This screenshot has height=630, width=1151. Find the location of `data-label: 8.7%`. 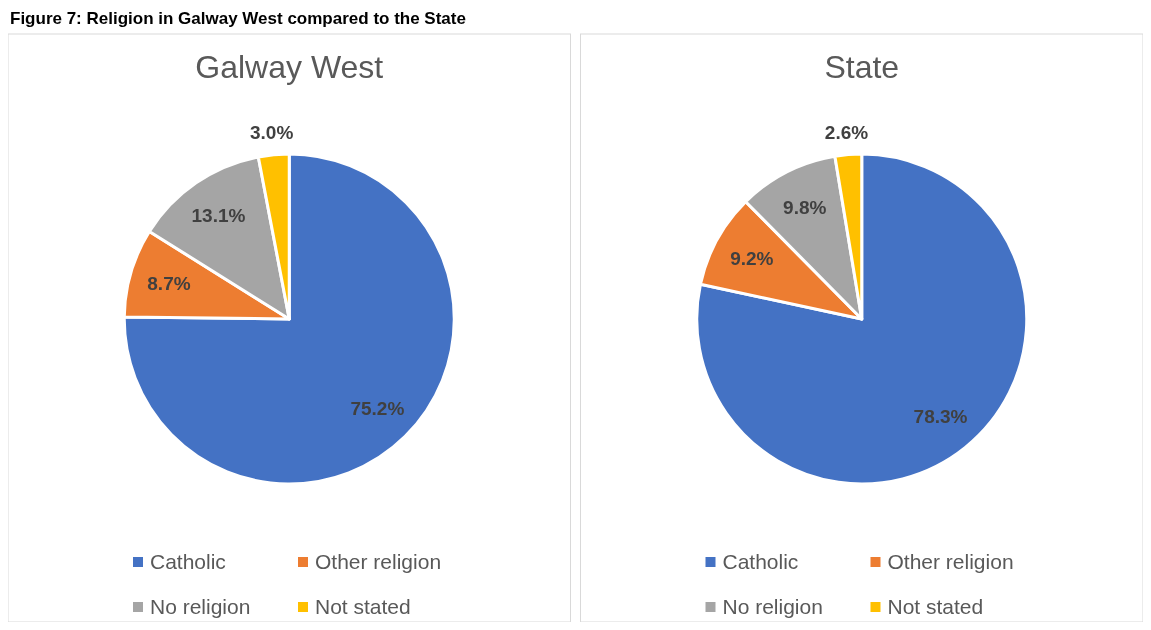

data-label: 8.7% is located at coordinates (169, 284).